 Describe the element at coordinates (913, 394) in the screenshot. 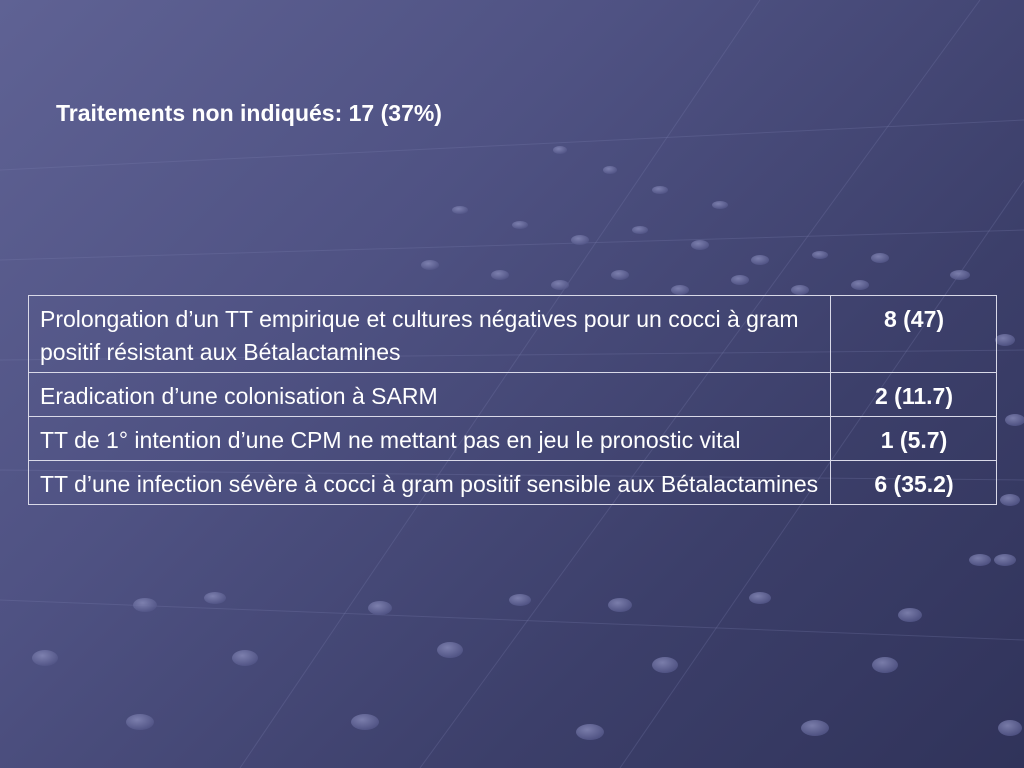

I see `row-value: 2 (11.7)` at that location.